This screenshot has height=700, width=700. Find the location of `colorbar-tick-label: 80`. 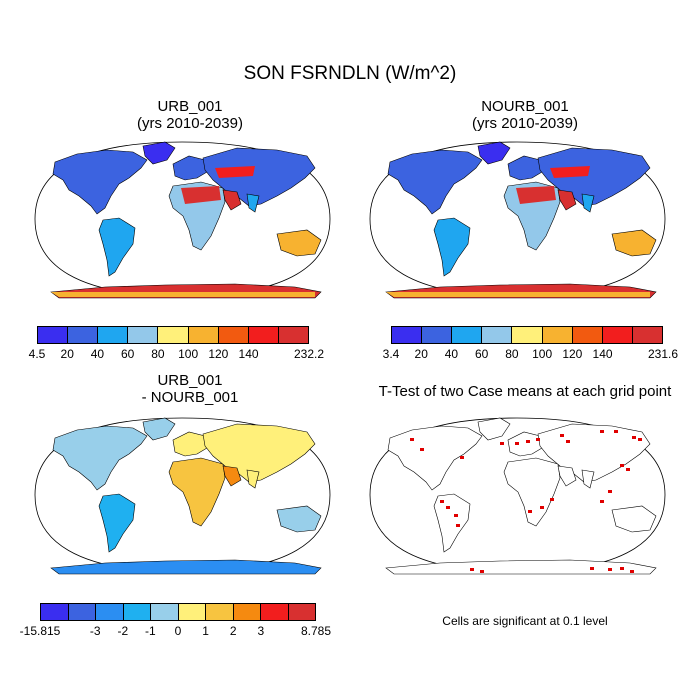

colorbar-tick-label: 80 is located at coordinates (512, 354).